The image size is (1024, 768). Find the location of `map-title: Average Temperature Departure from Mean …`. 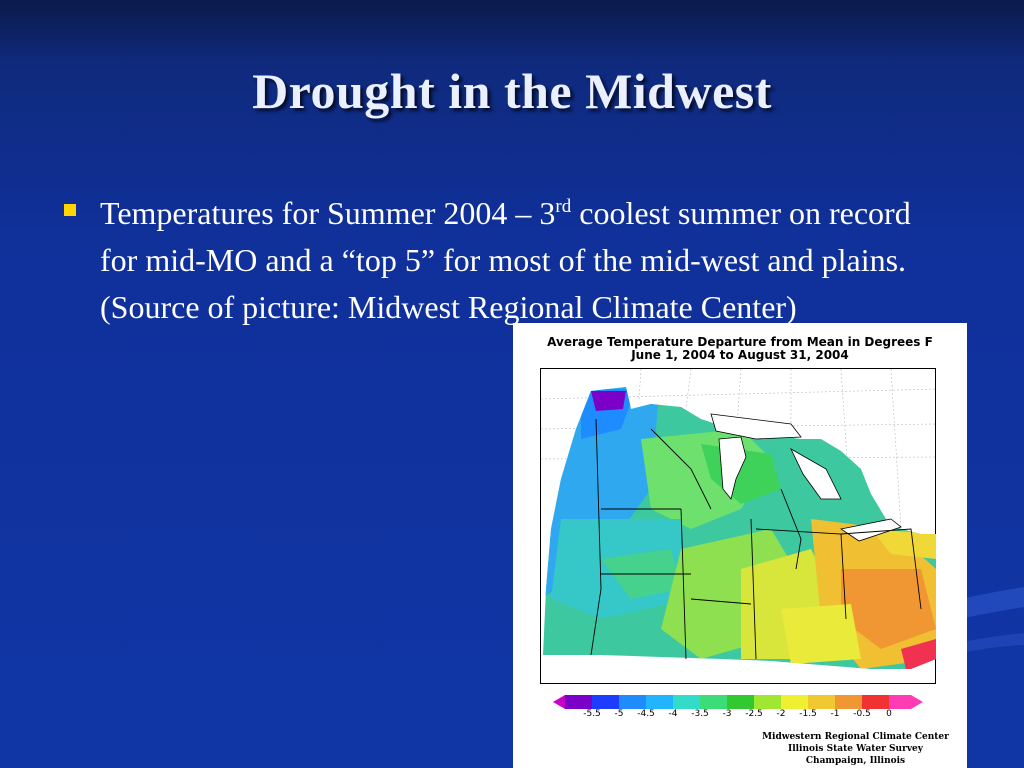

map-title: Average Temperature Departure from Mean … is located at coordinates (740, 349).